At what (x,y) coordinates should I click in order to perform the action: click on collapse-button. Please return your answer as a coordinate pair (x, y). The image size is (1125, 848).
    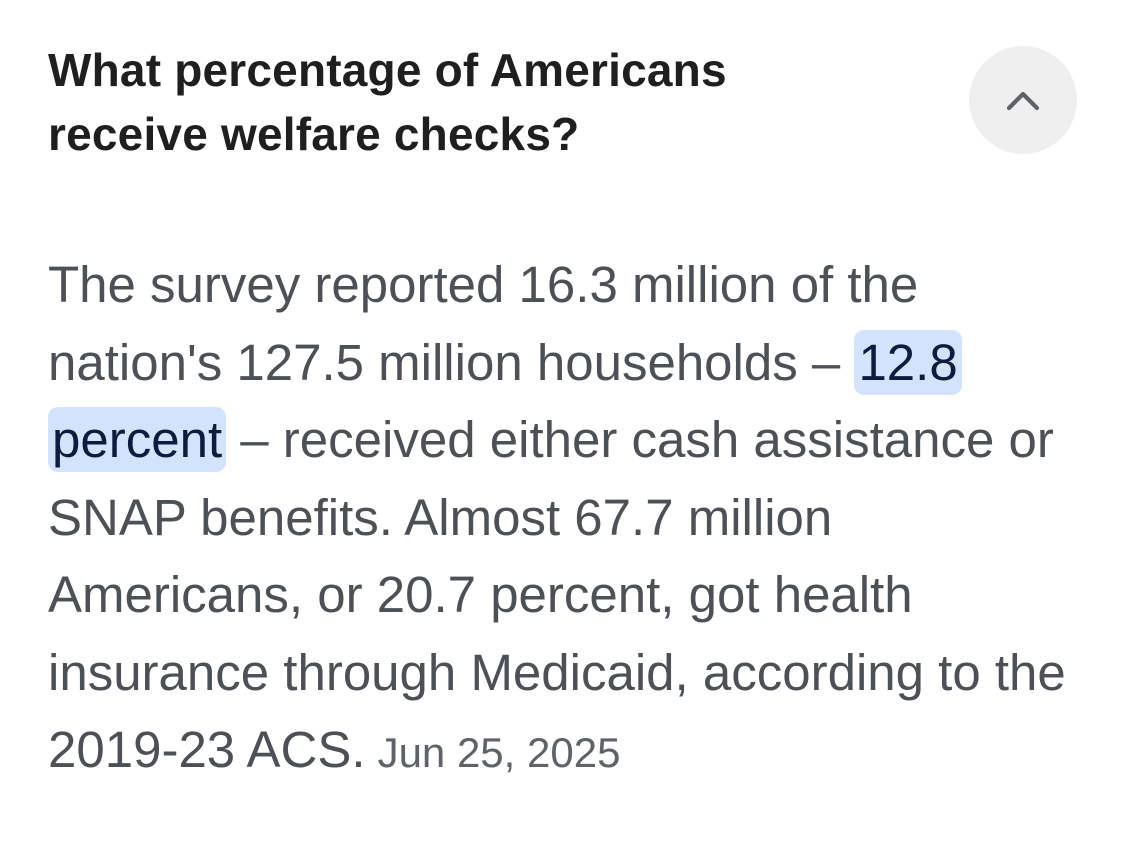
    Looking at the image, I should click on (1023, 100).